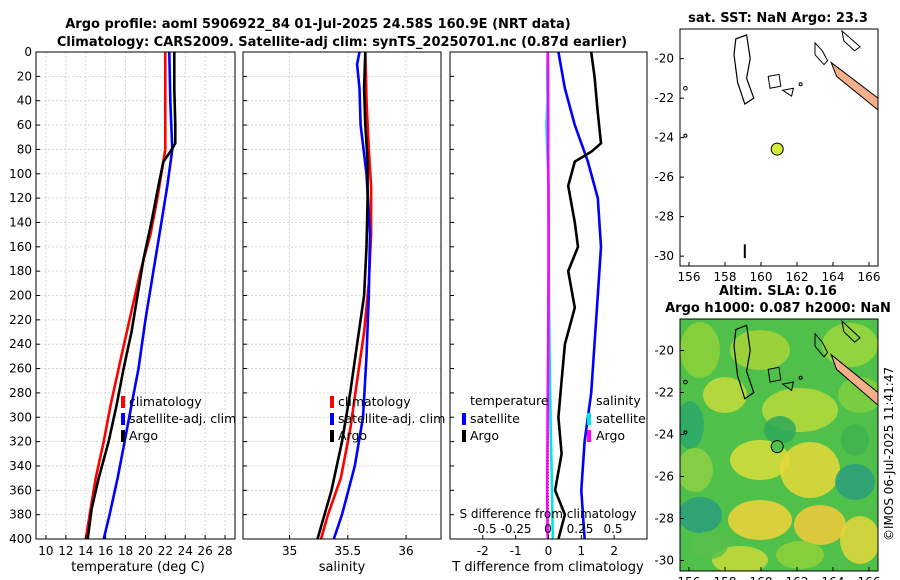  Describe the element at coordinates (20, 174) in the screenshot. I see `y-tick-label: 100` at that location.